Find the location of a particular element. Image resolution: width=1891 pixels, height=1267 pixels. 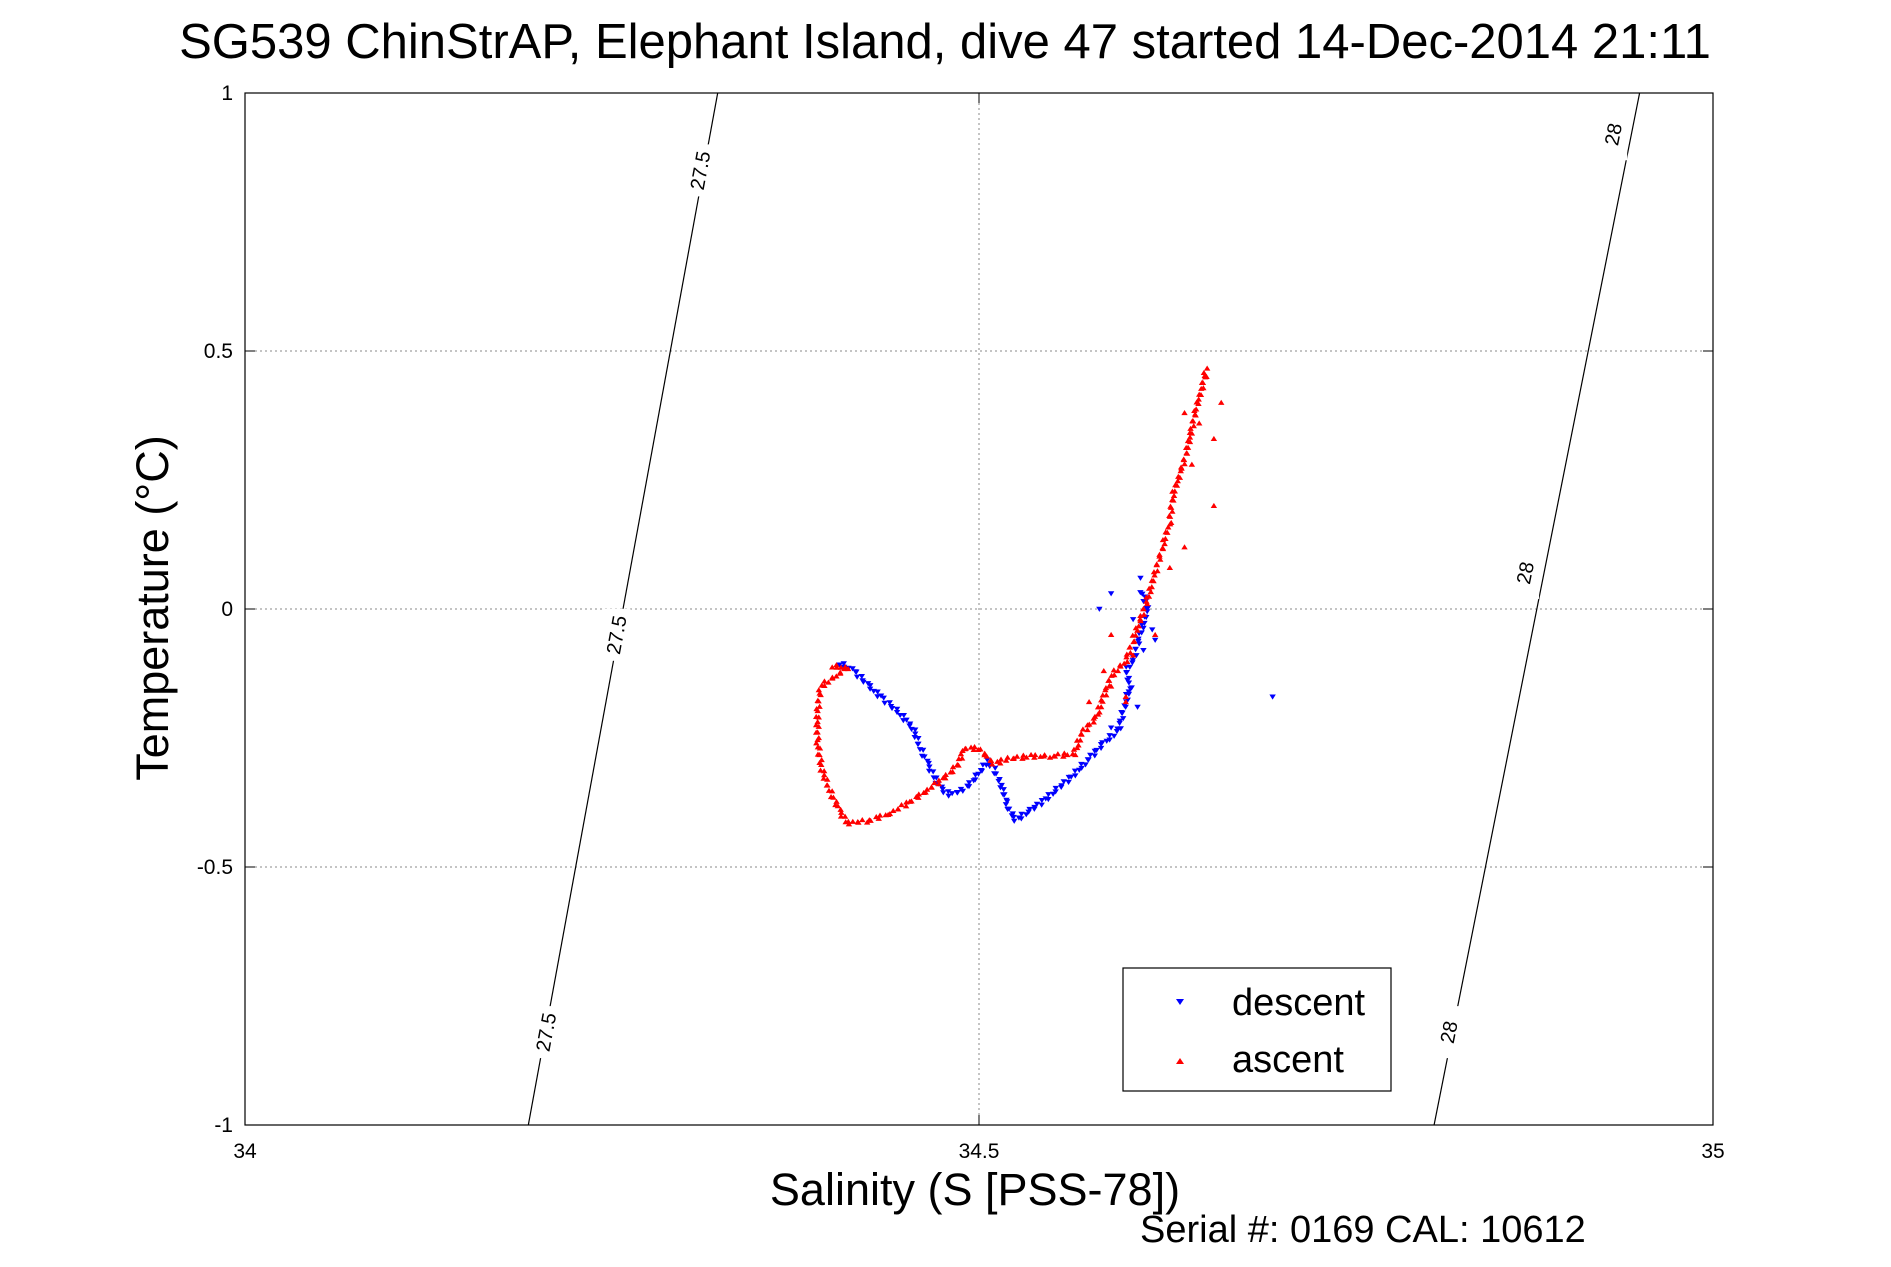

y-tick-label: -0.5 is located at coordinates (215, 867).